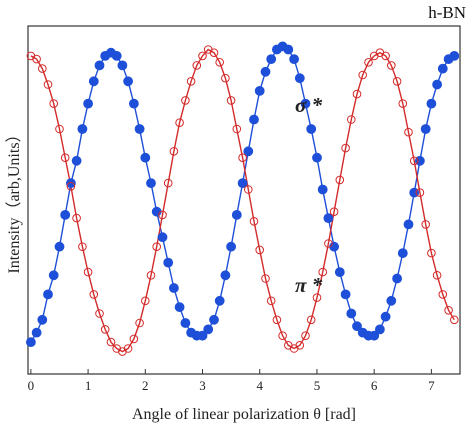 The height and width of the screenshot is (433, 471). I want to click on chart-title: h-BN, so click(447, 12).